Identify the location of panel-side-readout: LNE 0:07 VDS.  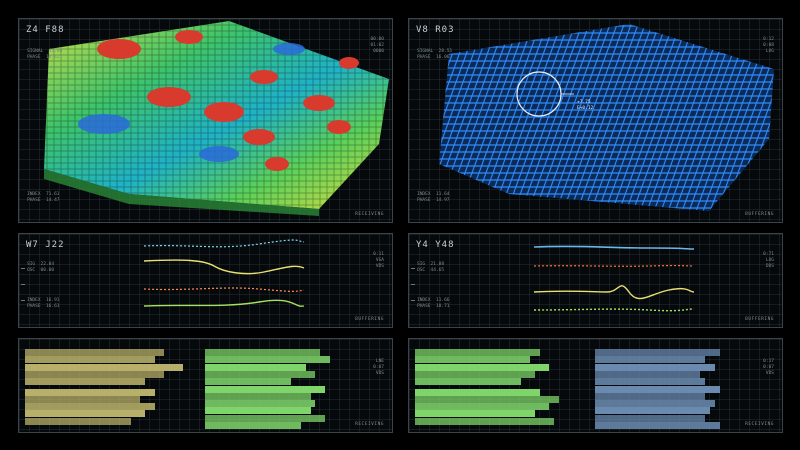
(378, 367).